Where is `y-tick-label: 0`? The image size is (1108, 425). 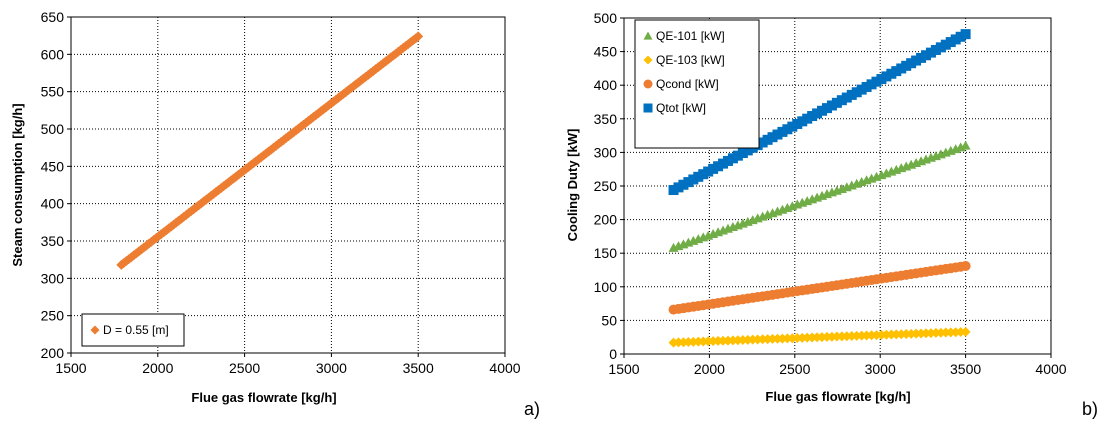 y-tick-label: 0 is located at coordinates (613, 354).